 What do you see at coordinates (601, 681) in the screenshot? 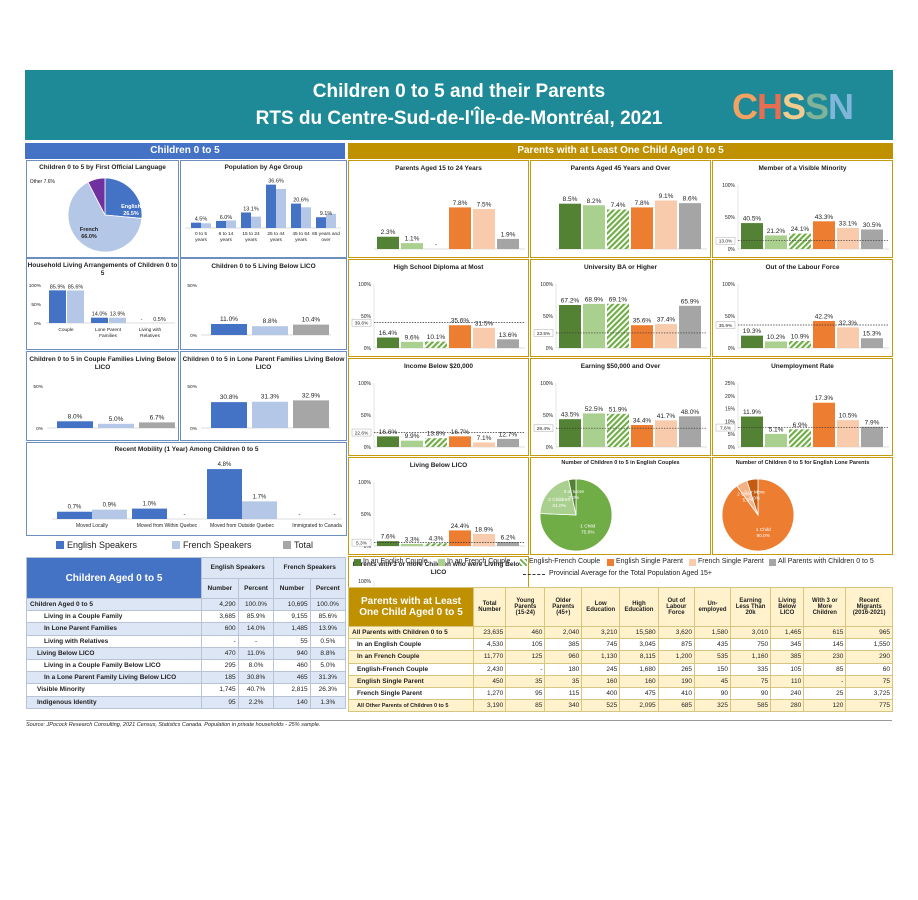
I see `cell: 160` at bounding box center [601, 681].